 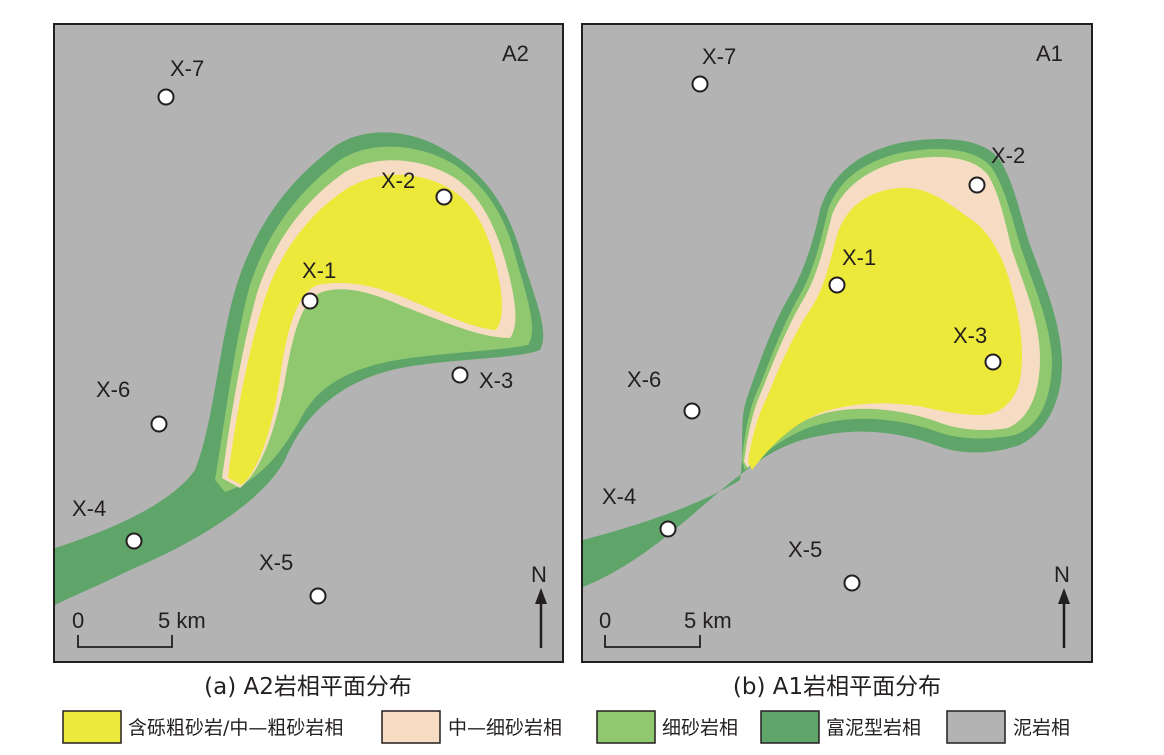 What do you see at coordinates (398, 180) in the screenshot?
I see `well-label-x2-a2: X-2` at bounding box center [398, 180].